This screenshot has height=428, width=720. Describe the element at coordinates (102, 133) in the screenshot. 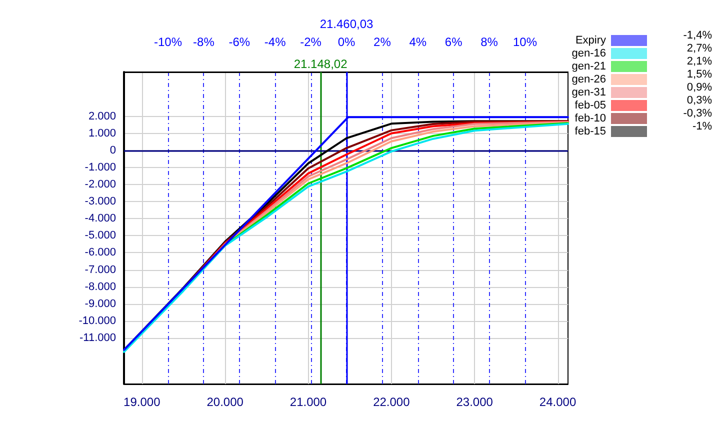

I see `y-tick-label: 1.000` at that location.